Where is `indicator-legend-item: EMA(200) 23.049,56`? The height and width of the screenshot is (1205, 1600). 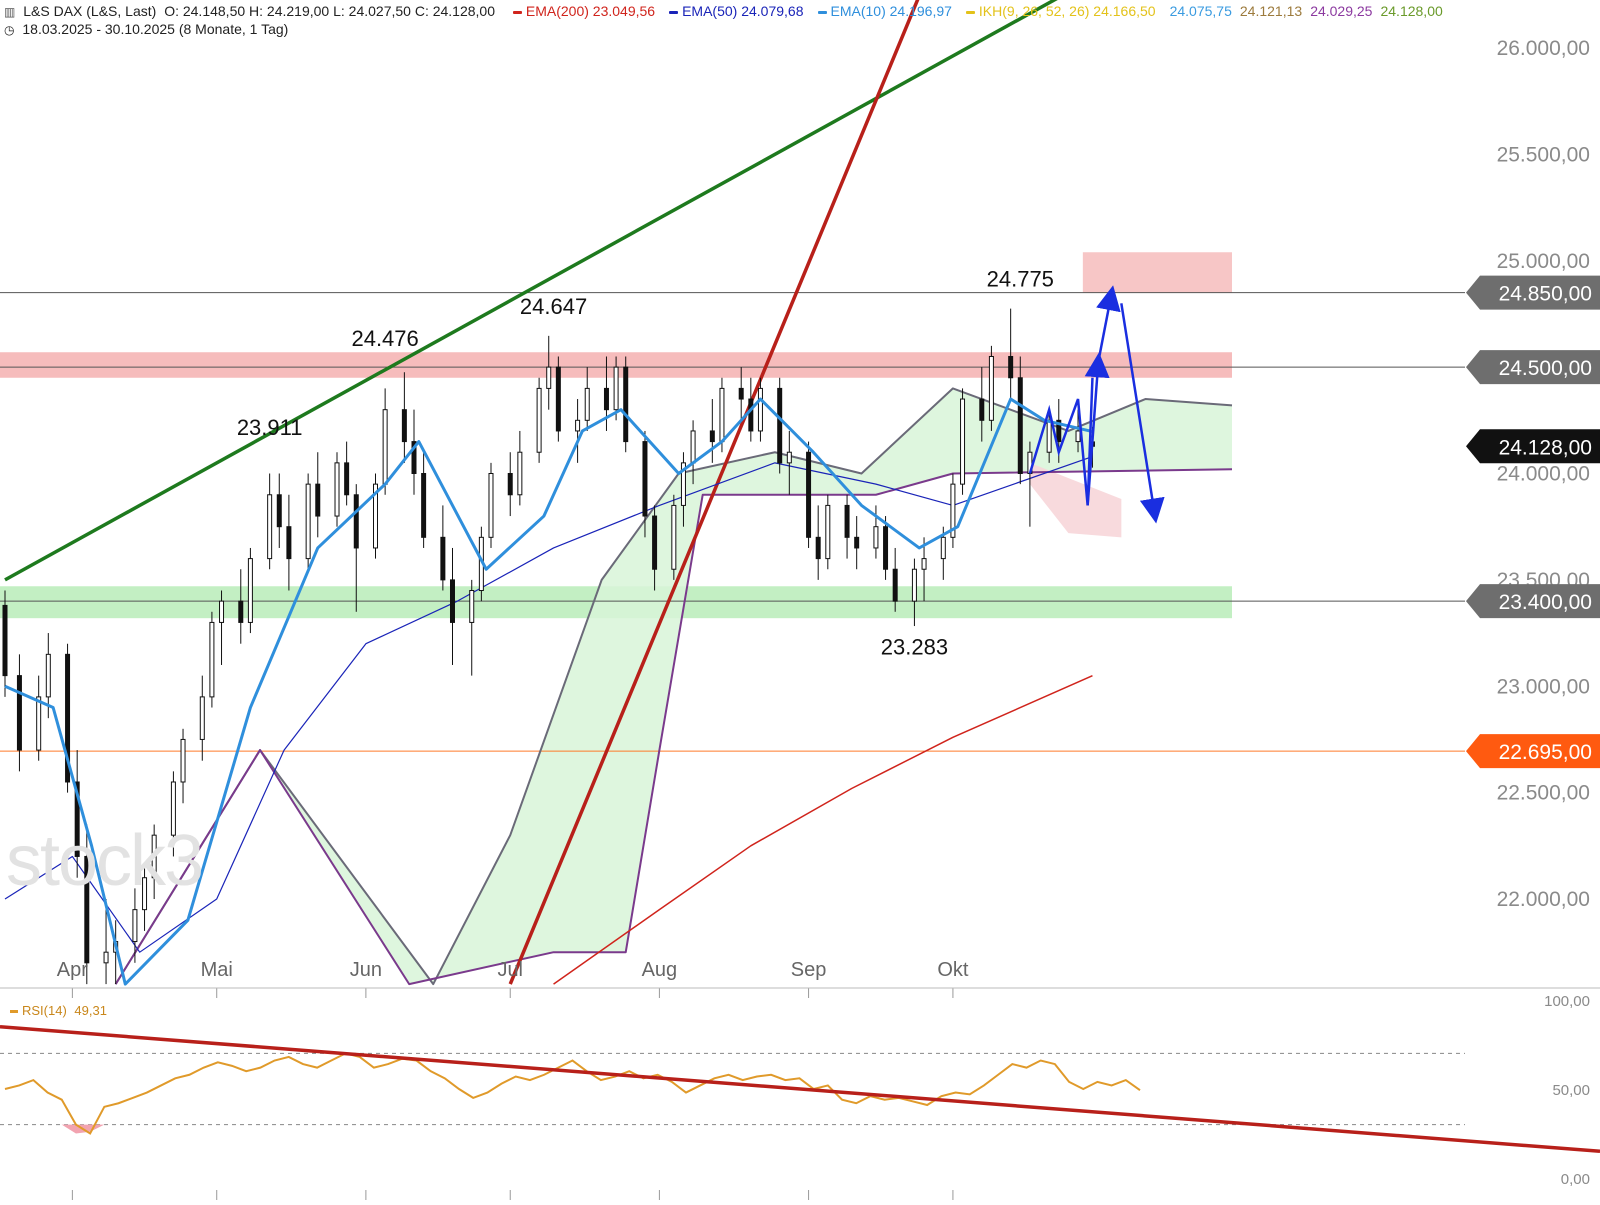 indicator-legend-item: EMA(200) 23.049,56 is located at coordinates (585, 11).